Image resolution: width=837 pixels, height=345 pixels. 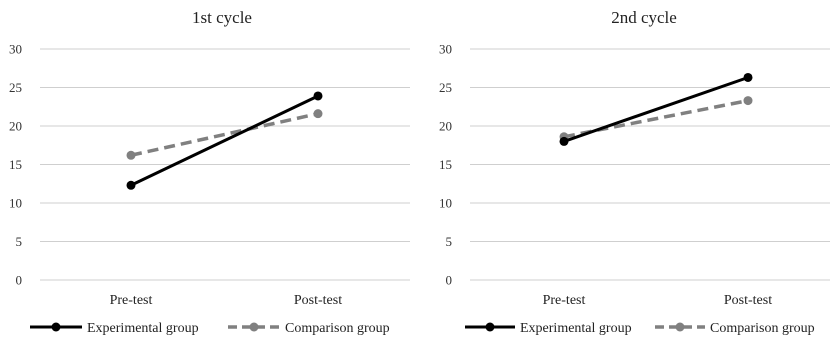 What do you see at coordinates (644, 17) in the screenshot?
I see `chart-title: 2nd cycle` at bounding box center [644, 17].